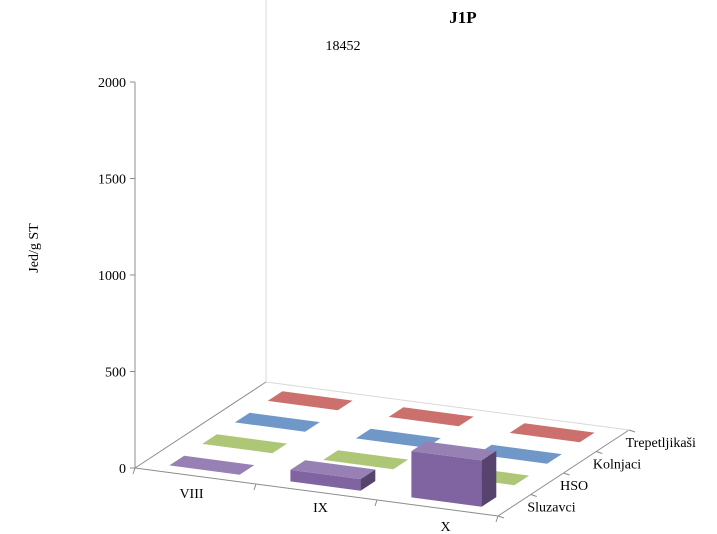  I want to click on x-tick-label: VIII, so click(191, 494).